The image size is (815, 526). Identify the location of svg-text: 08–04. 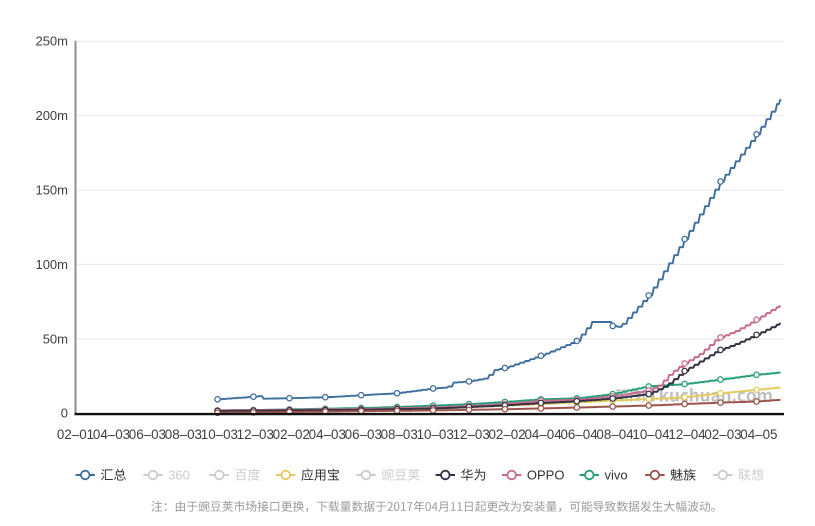
(615, 434).